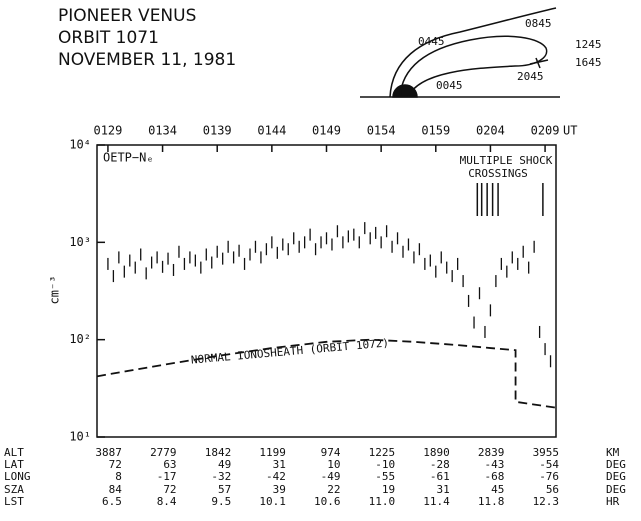  I want to click on table-cell: -32, so click(221, 476).